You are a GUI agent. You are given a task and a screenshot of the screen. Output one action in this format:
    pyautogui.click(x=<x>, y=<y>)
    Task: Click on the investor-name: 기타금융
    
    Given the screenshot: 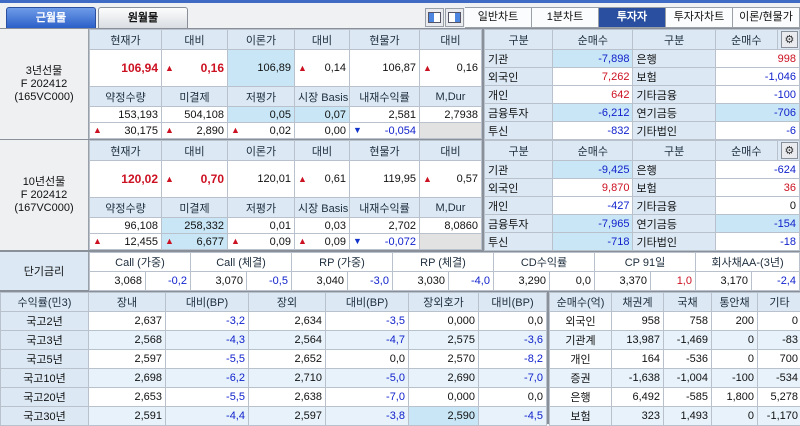 What is the action you would take?
    pyautogui.click(x=674, y=95)
    